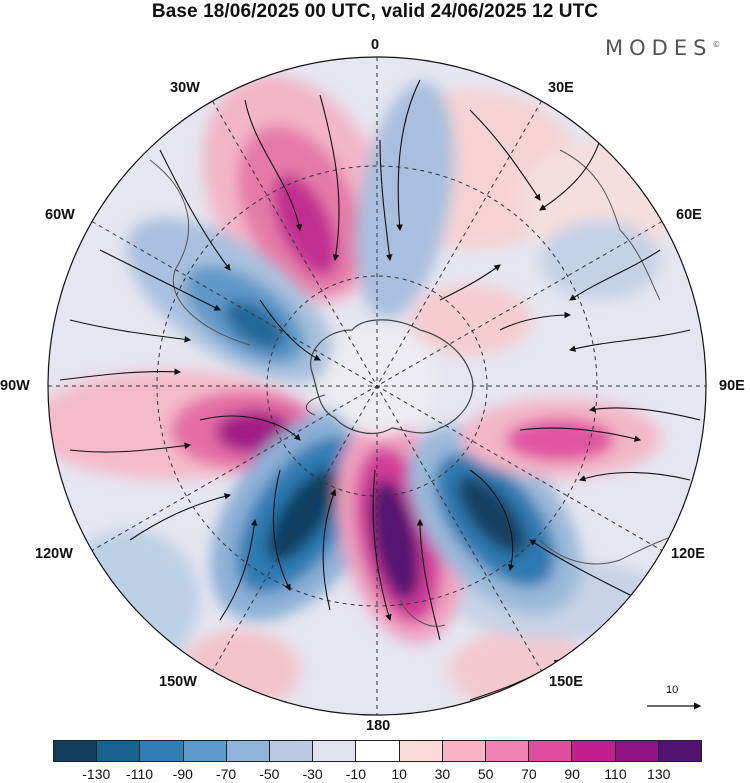 The width and height of the screenshot is (750, 783). Describe the element at coordinates (140, 774) in the screenshot. I see `colorbar-tick-label: -110` at that location.